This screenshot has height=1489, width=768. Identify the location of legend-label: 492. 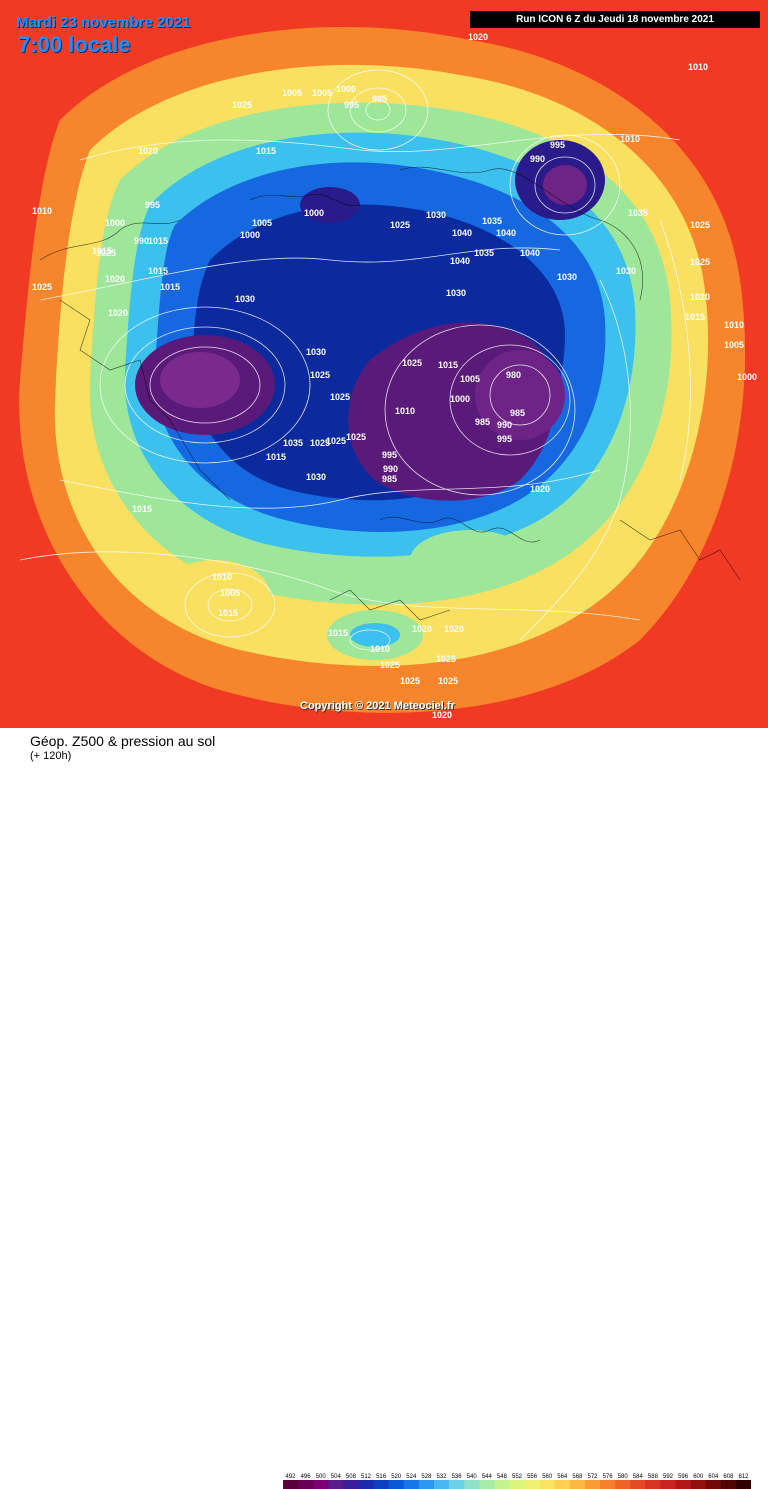
(290, 1477).